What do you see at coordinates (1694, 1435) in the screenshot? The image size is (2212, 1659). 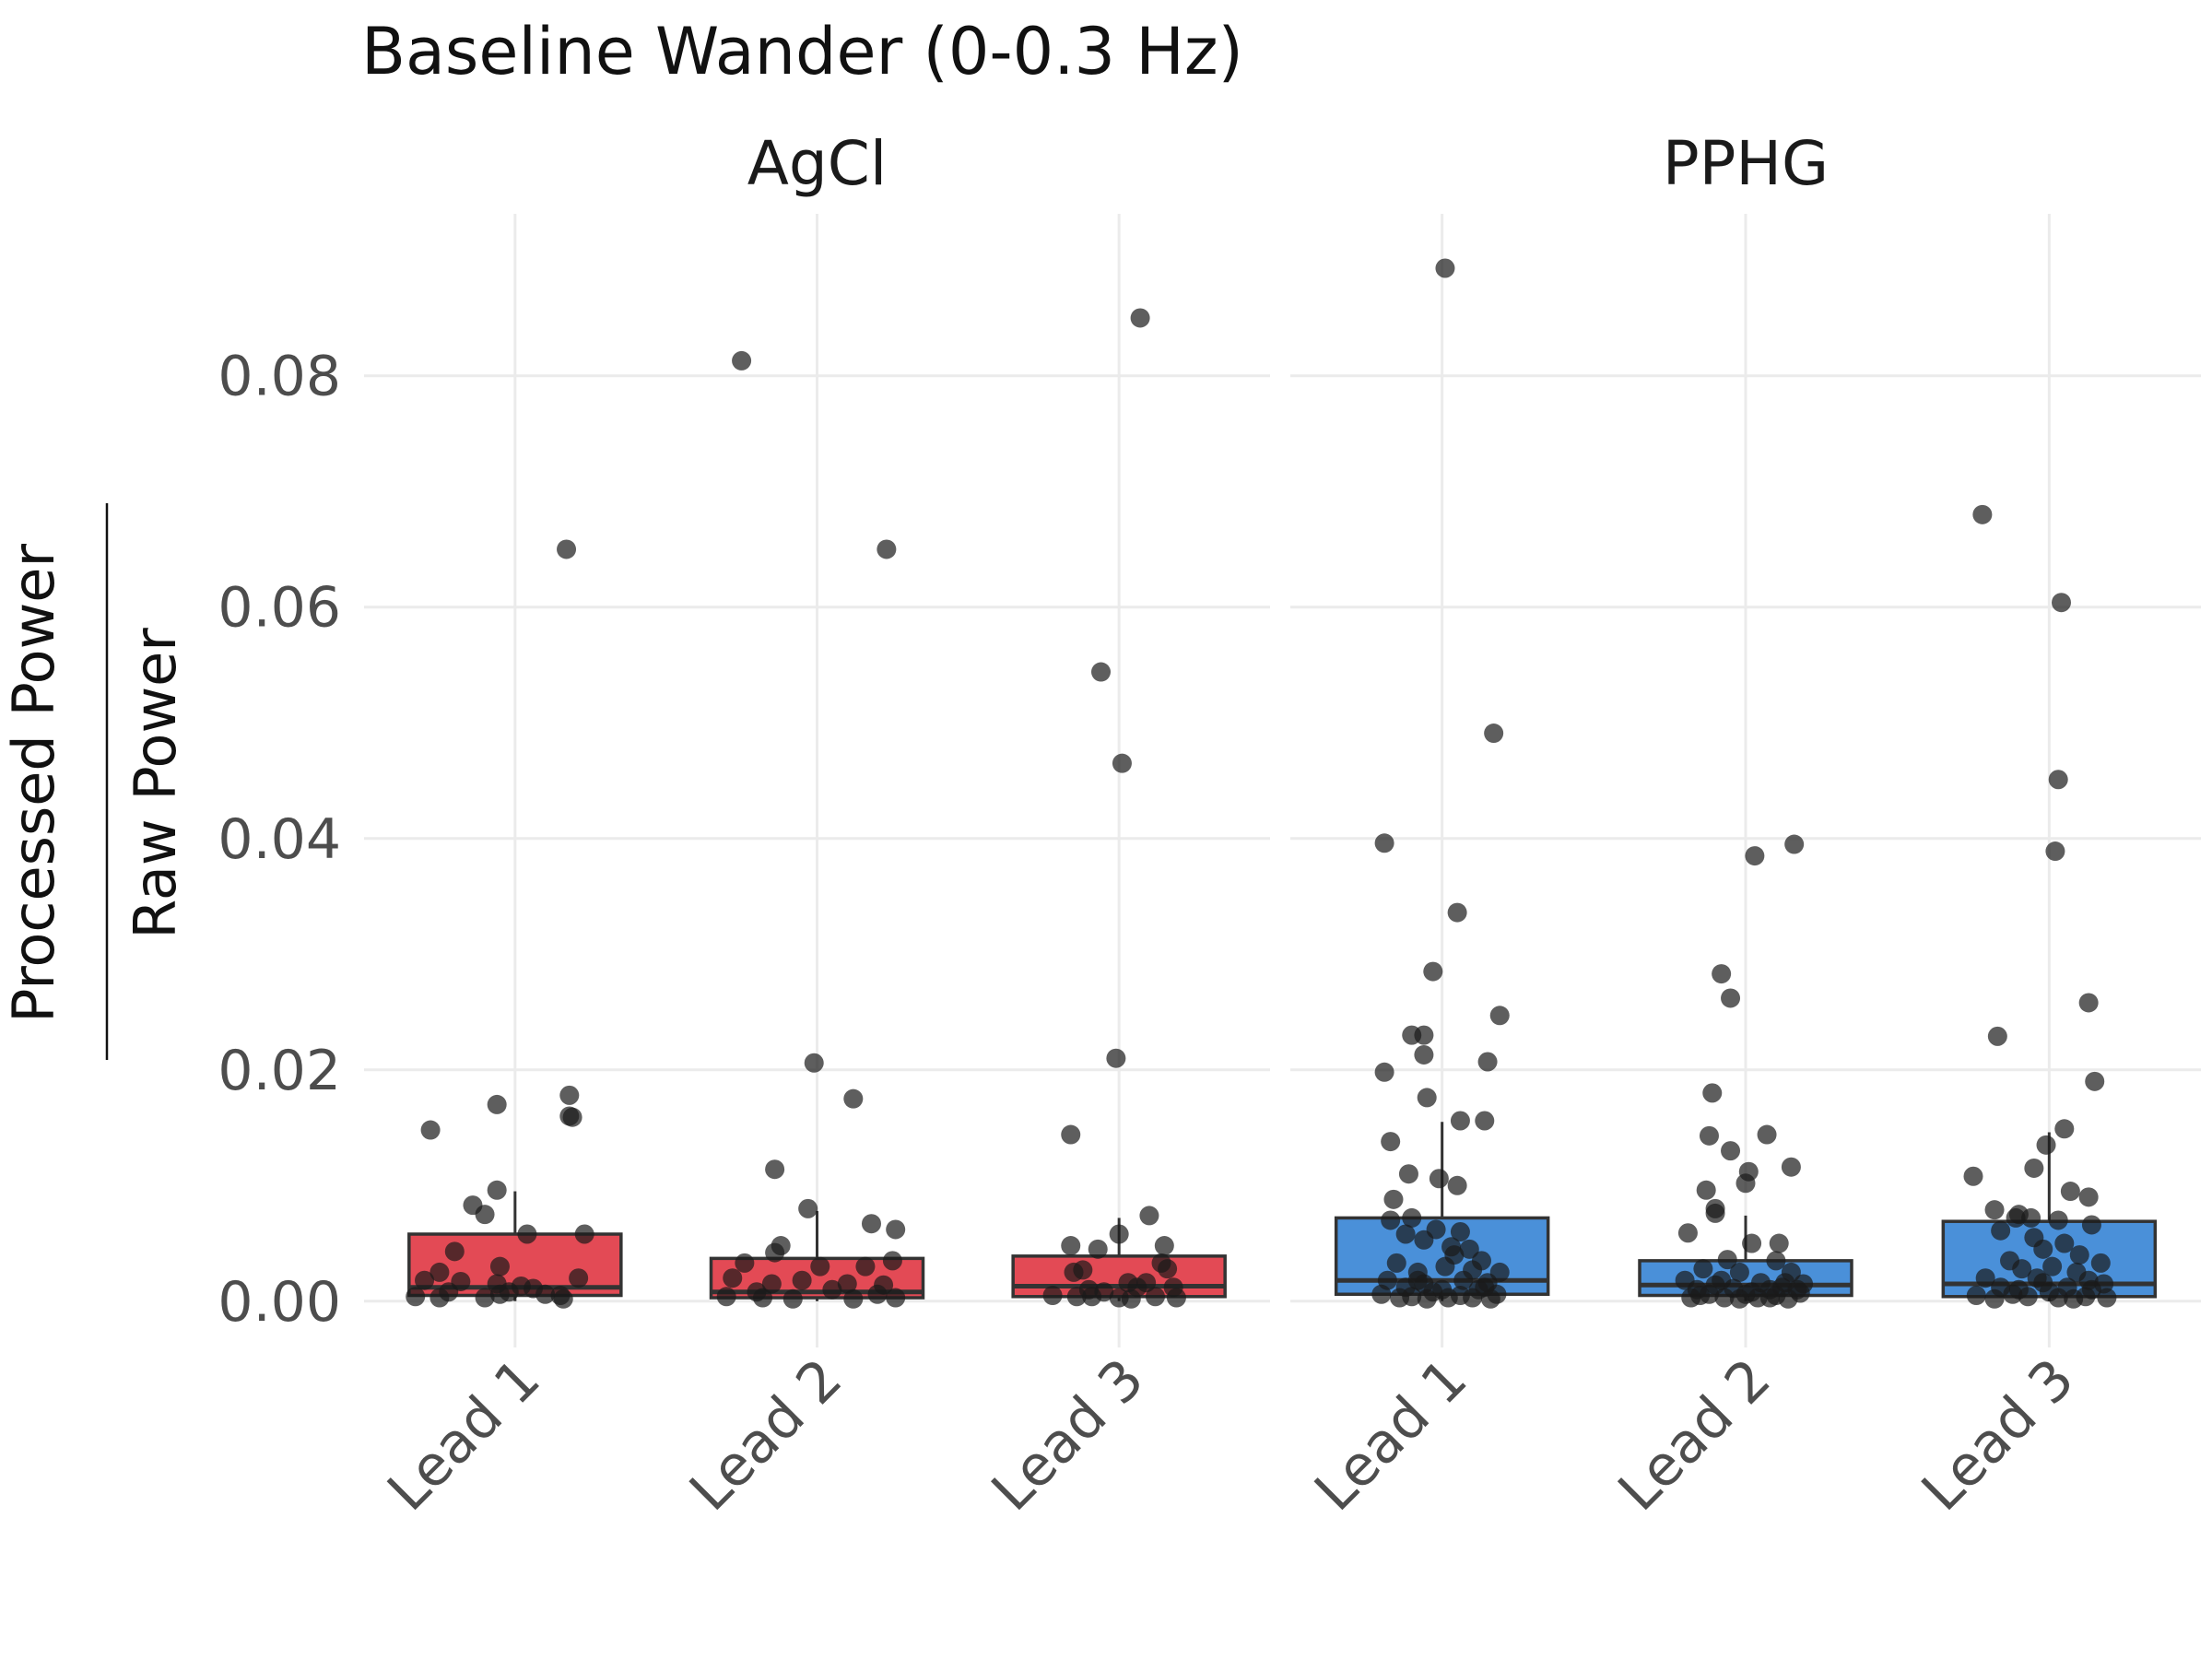 I see `x-tick-label: Lead 2` at bounding box center [1694, 1435].